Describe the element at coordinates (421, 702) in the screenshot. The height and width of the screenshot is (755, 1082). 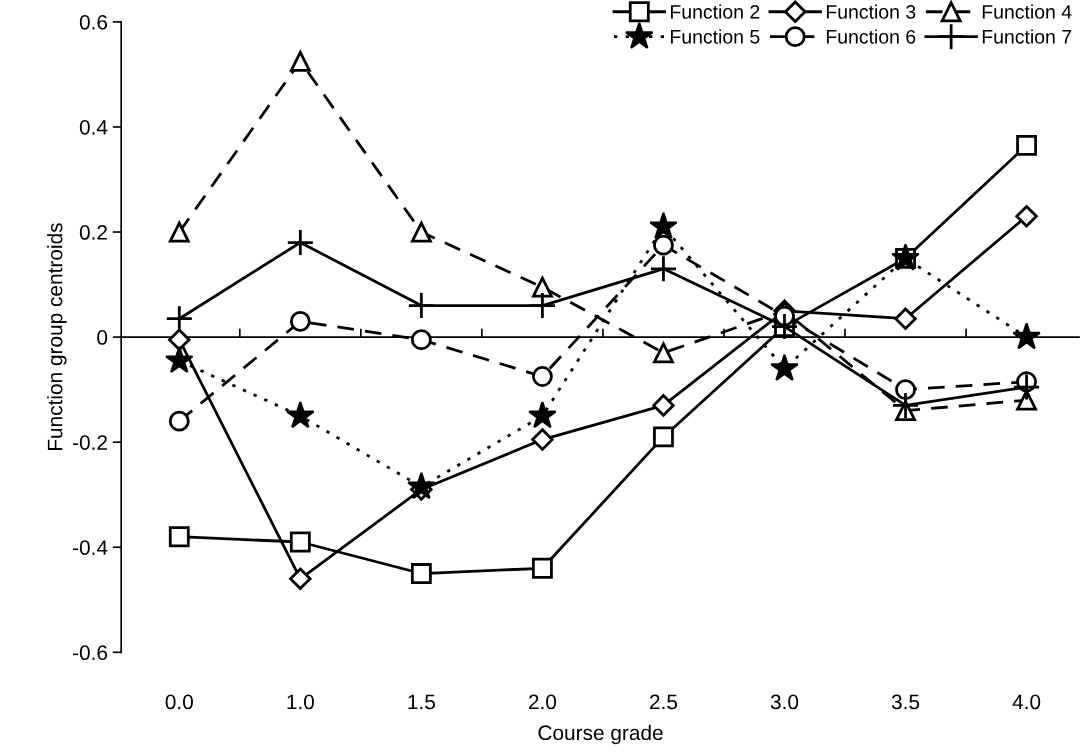
I see `x-tick-label: 1.5` at that location.